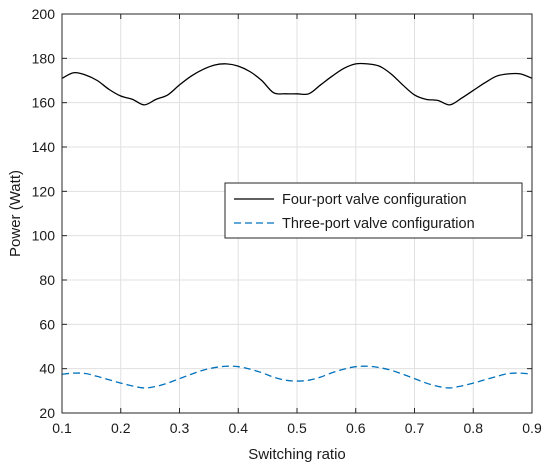 The height and width of the screenshot is (474, 550). Describe the element at coordinates (47, 413) in the screenshot. I see `y-tick-label: 20` at that location.